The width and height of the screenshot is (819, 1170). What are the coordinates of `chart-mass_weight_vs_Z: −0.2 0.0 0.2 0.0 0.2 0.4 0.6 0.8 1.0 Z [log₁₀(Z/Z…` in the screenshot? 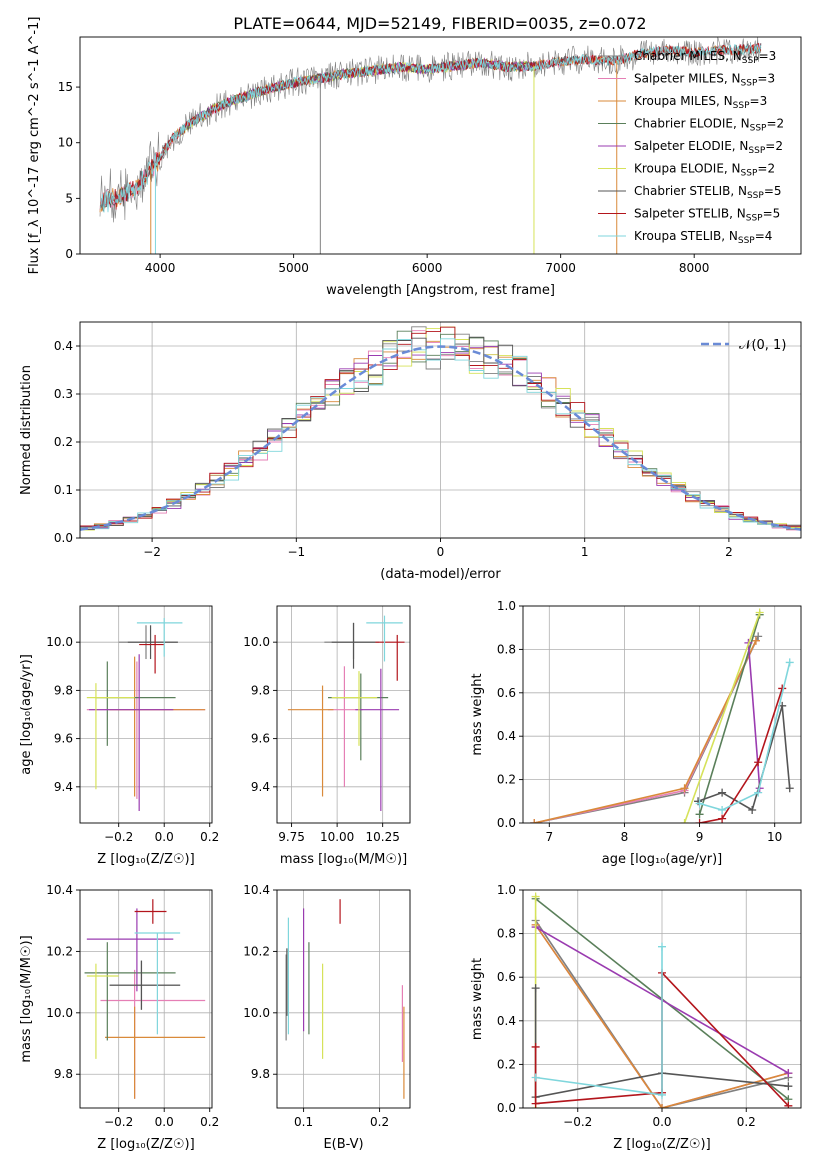 It's located at (636, 1017).